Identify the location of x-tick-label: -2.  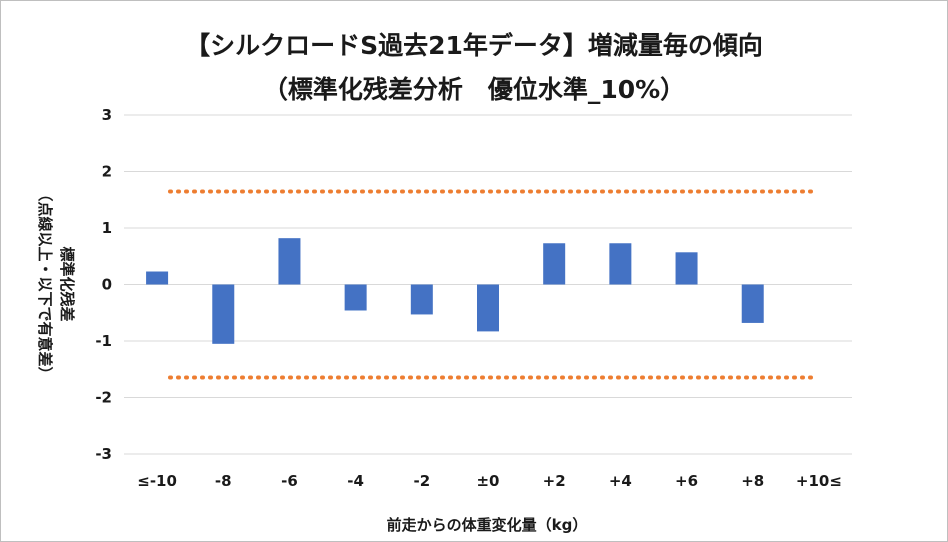
(421, 481).